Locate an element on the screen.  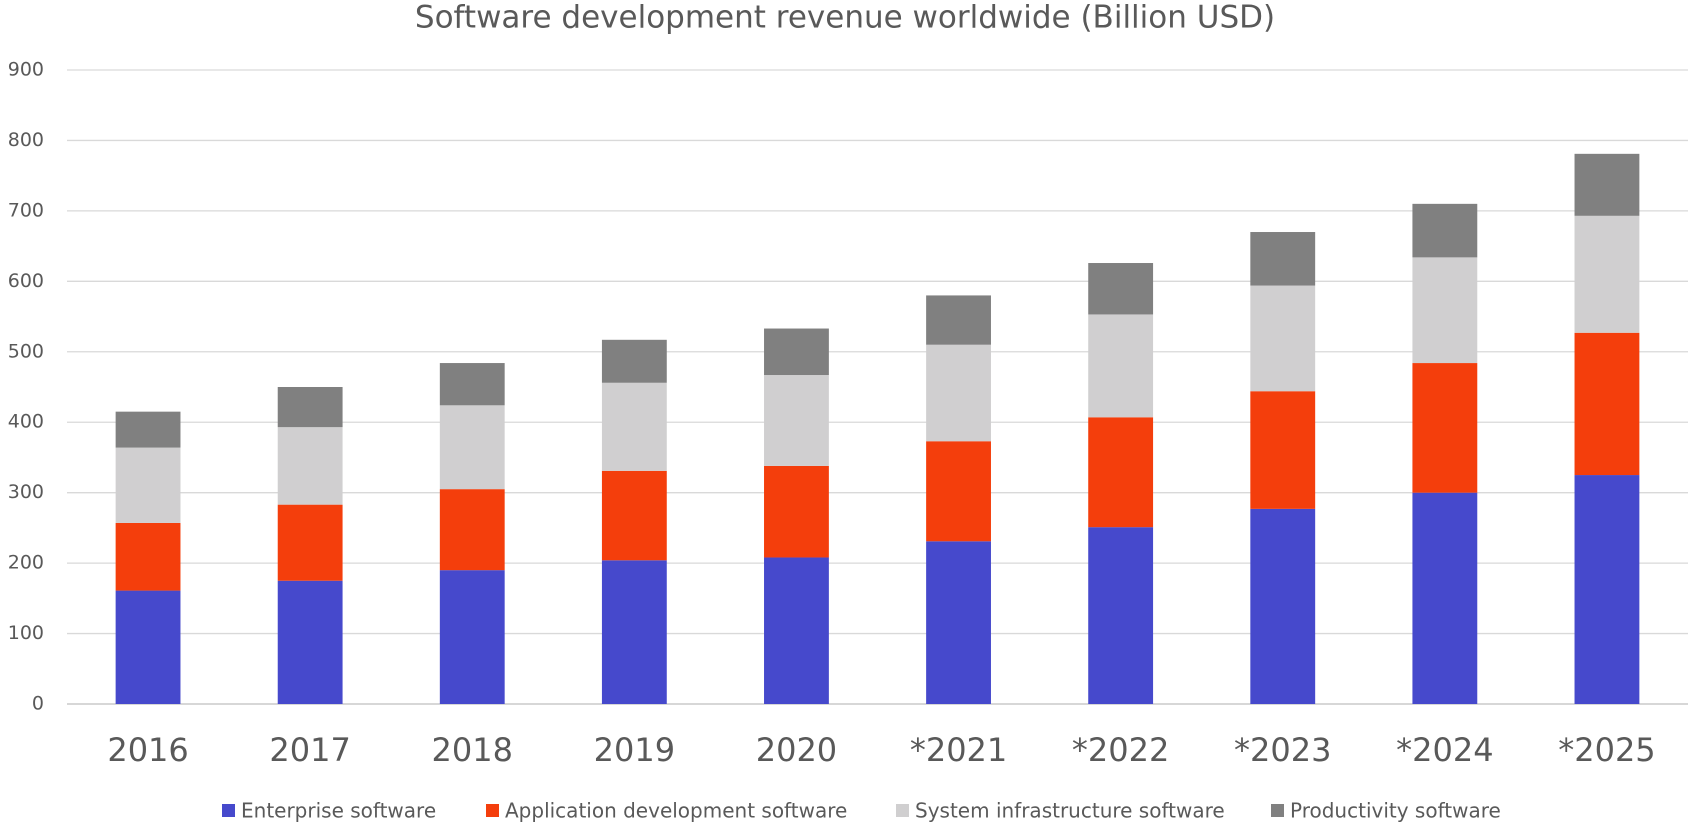
legend-label: Application development software is located at coordinates (676, 811).